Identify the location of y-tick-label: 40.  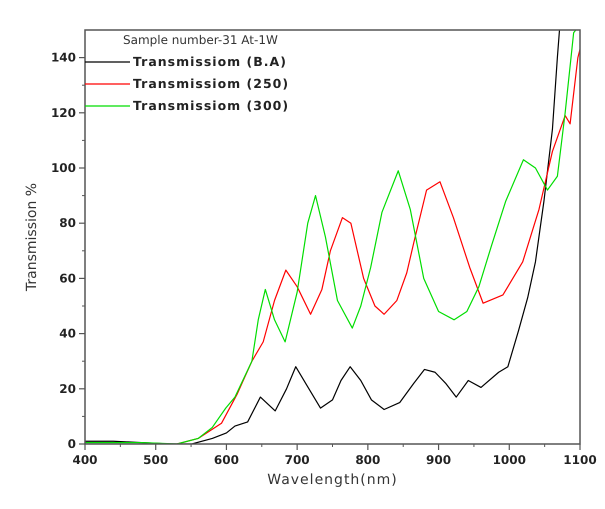
(67, 333).